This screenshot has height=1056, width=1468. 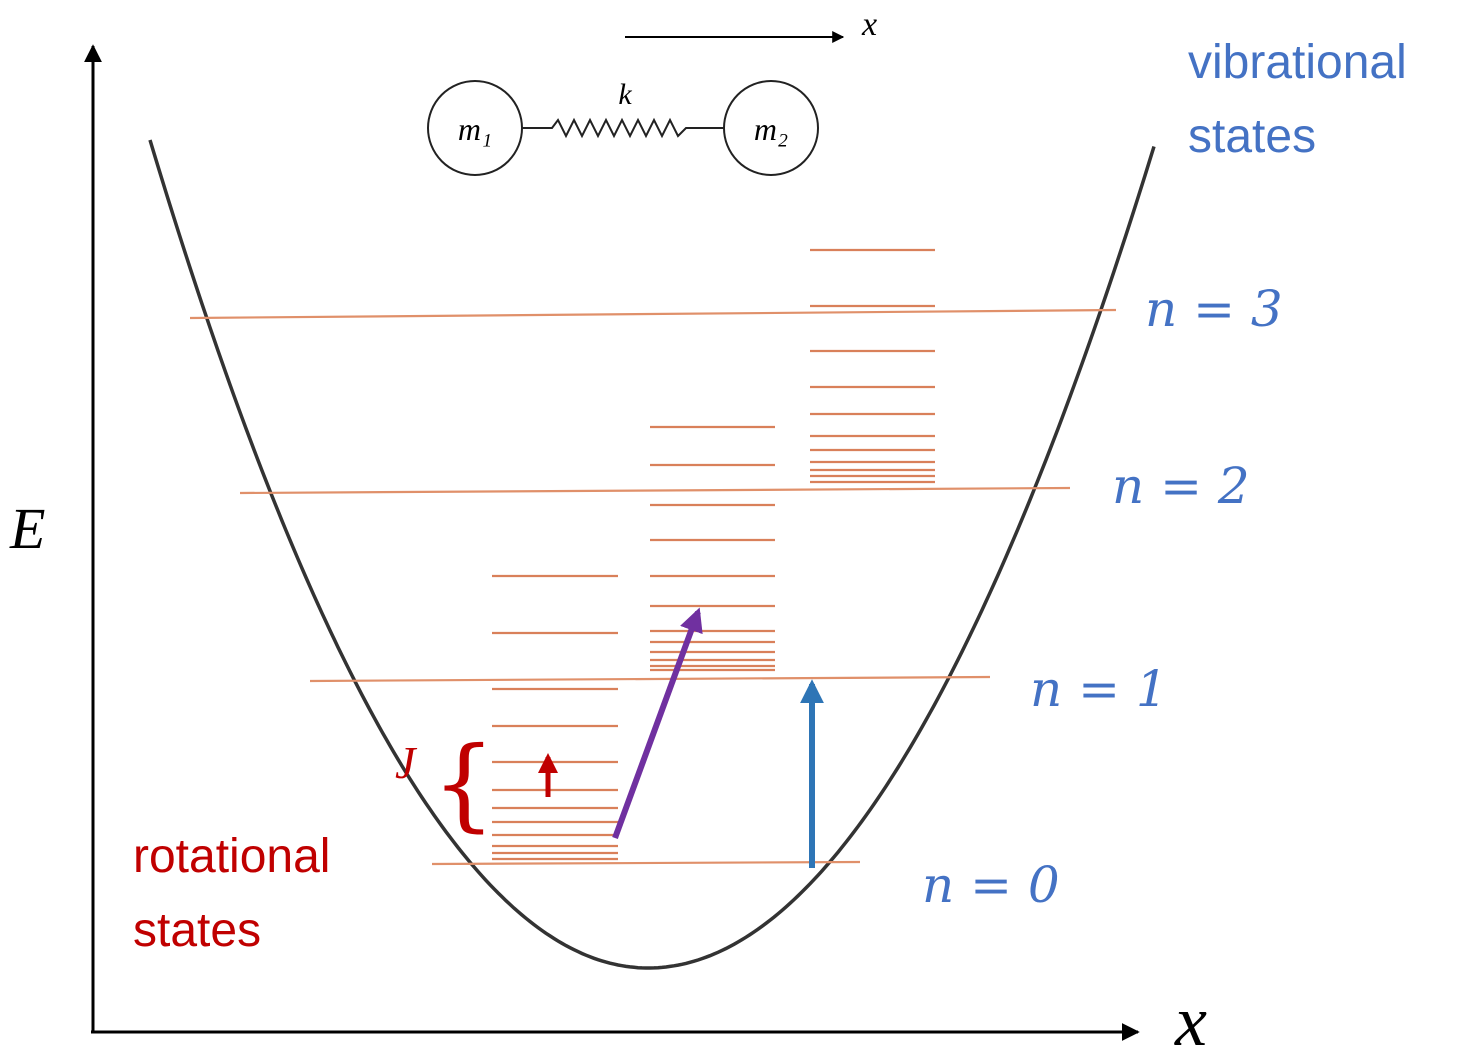 I want to click on x-axis-label: x, so click(x=1190, y=1018).